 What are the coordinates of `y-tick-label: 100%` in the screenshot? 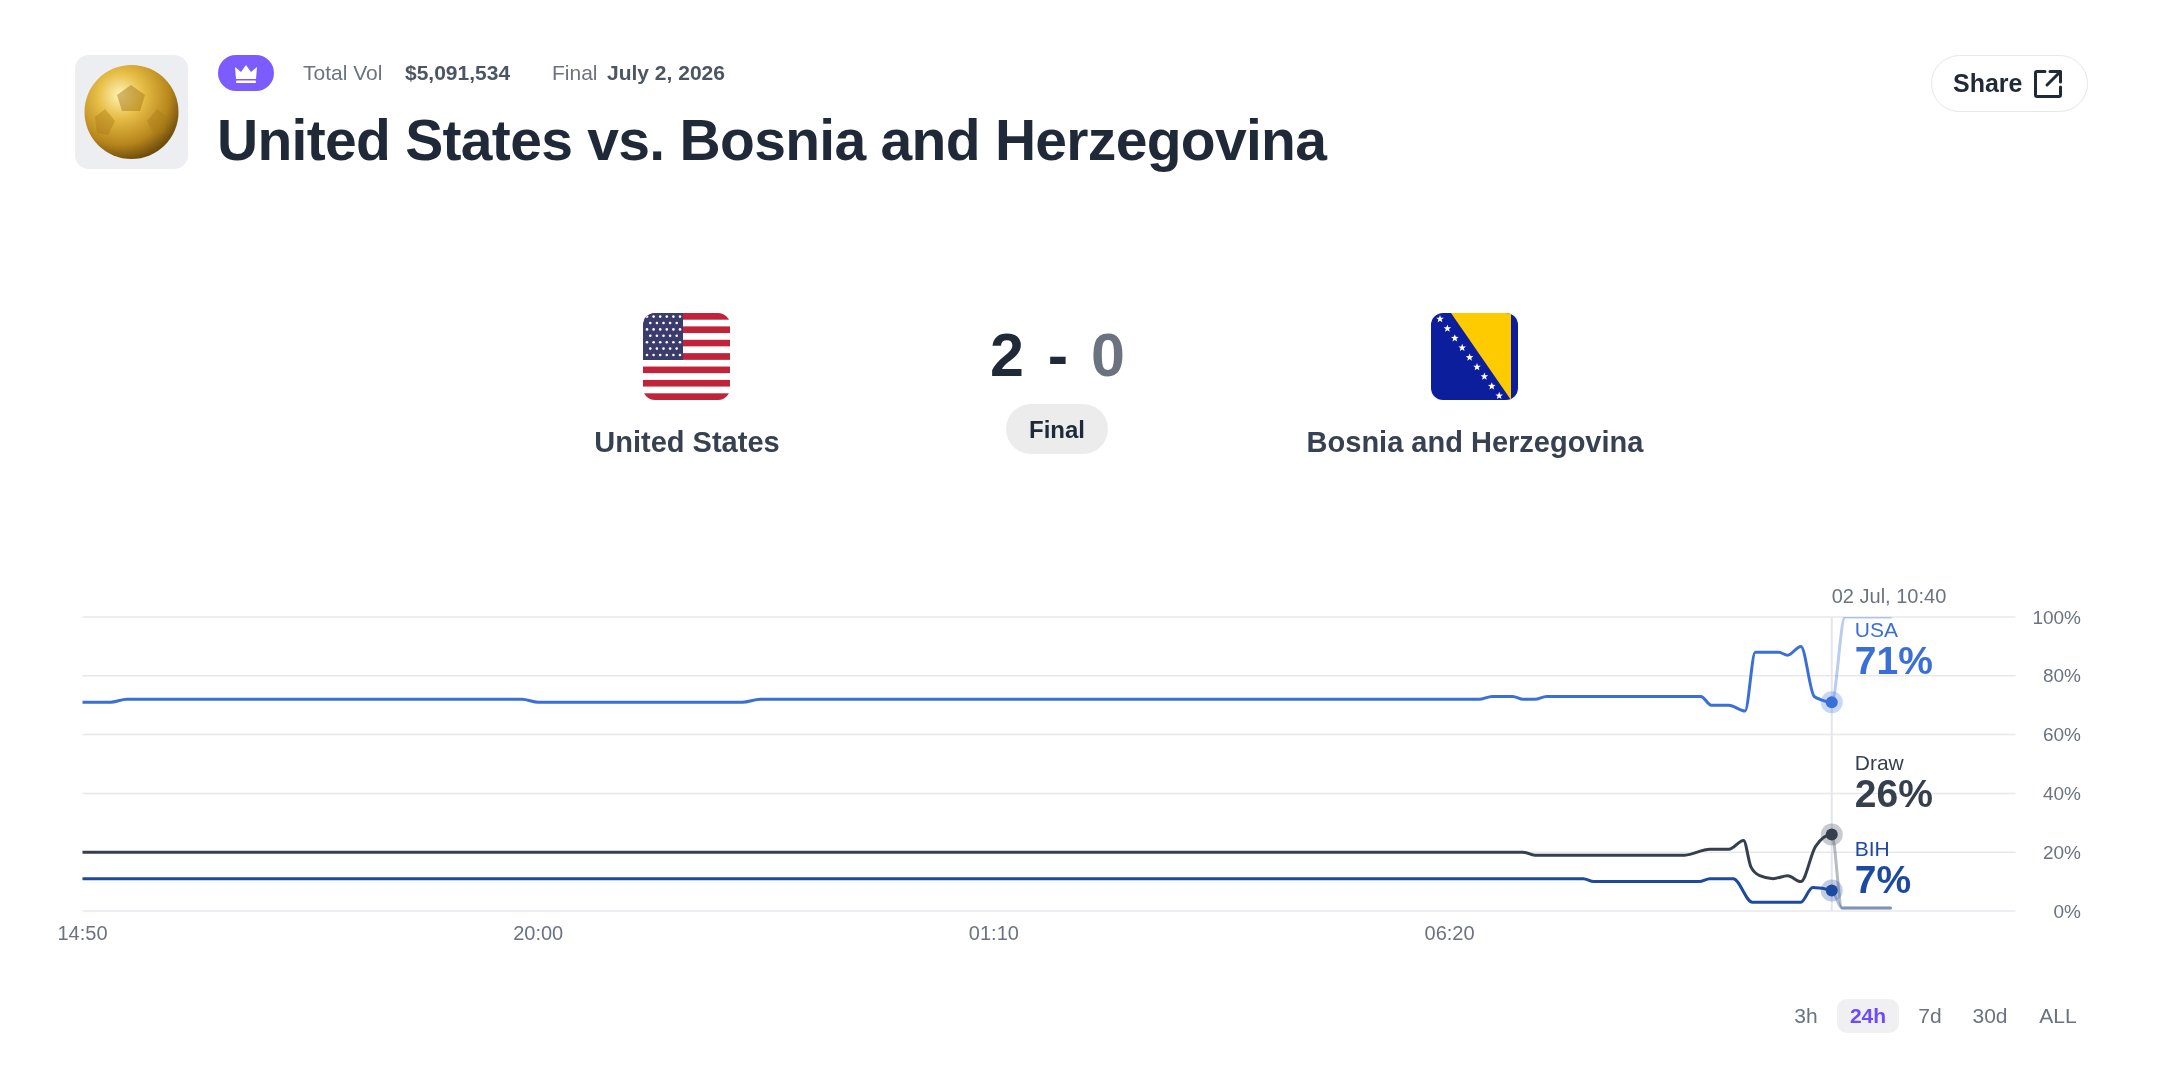 It's located at (2057, 617).